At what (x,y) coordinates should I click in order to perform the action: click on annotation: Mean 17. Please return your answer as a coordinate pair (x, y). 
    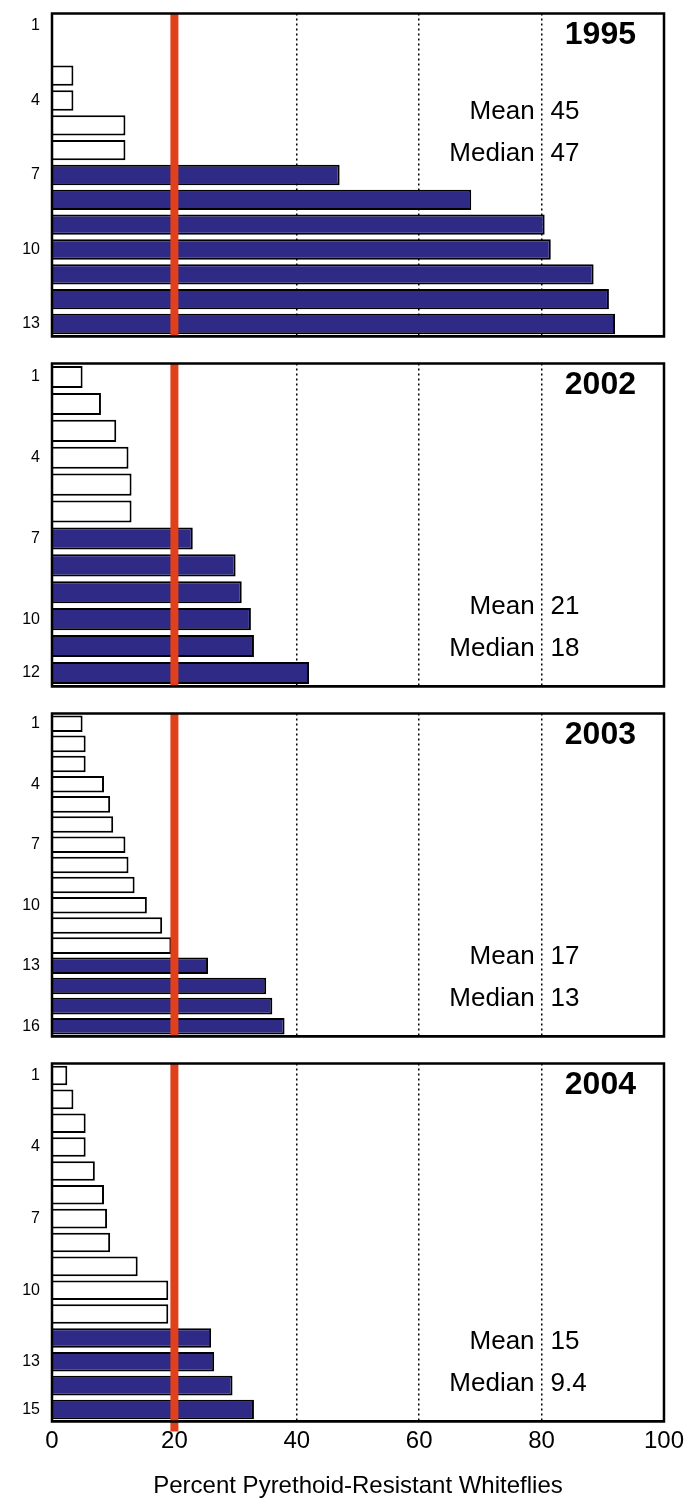
    Looking at the image, I should click on (524, 954).